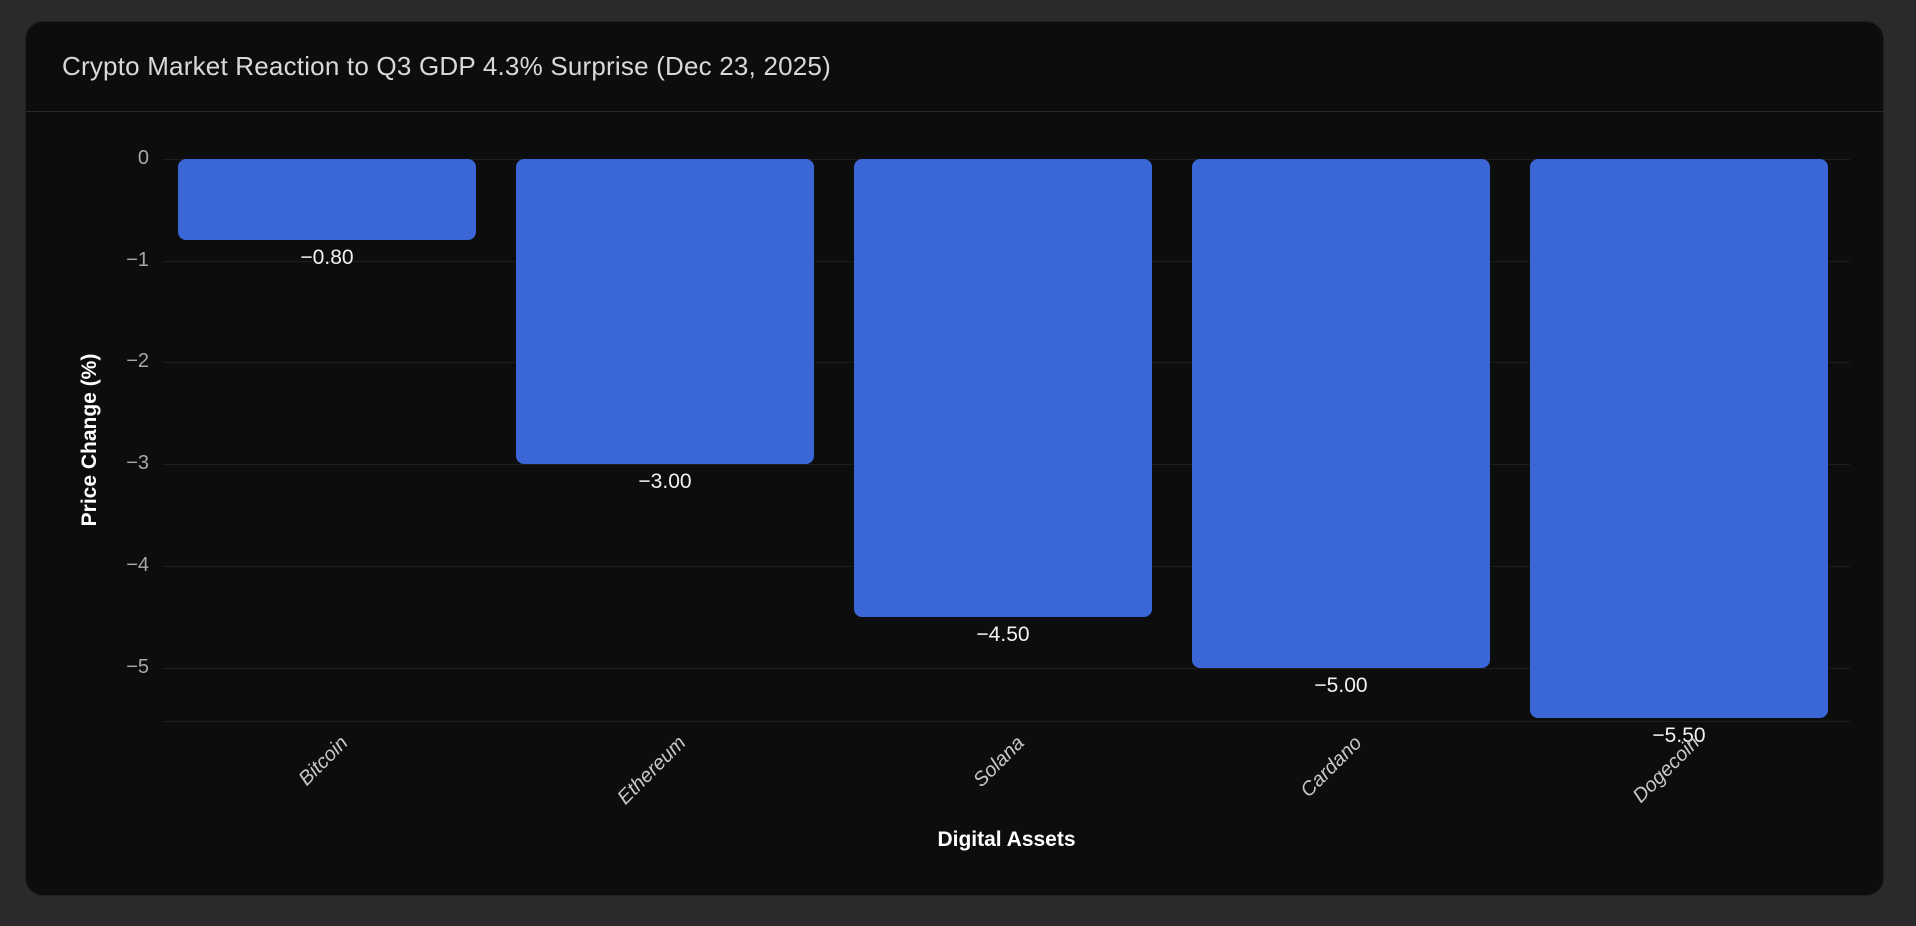  What do you see at coordinates (137, 463) in the screenshot?
I see `y-tick-label: −3` at bounding box center [137, 463].